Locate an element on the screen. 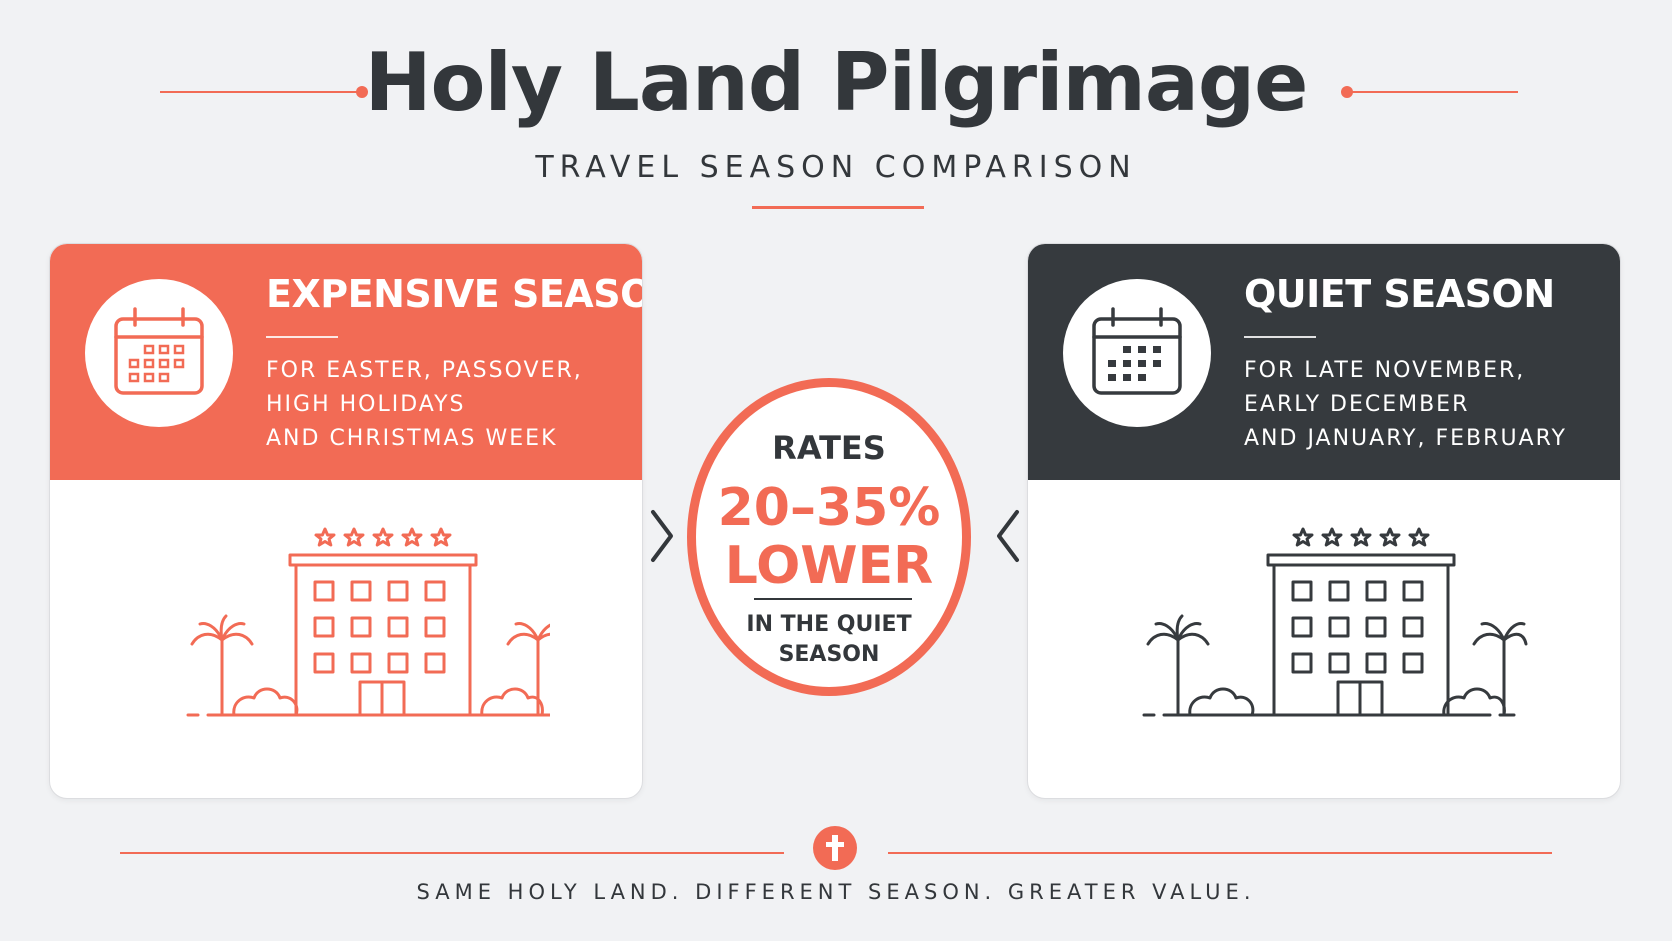 The image size is (1672, 941). page-title: Holy Land Pilgrimage is located at coordinates (836, 82).